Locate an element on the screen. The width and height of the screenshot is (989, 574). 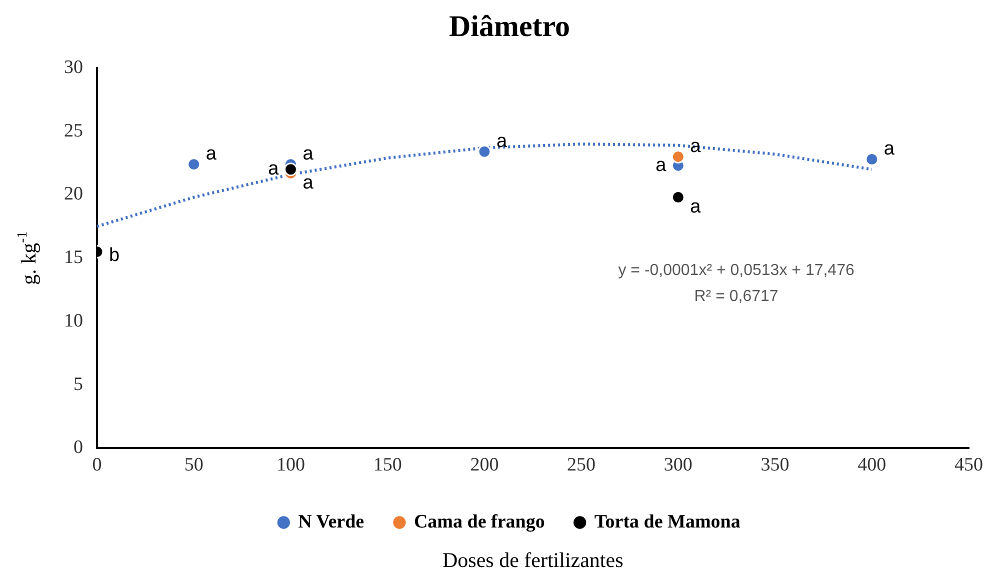
x-tick-label: 150 is located at coordinates (387, 465).